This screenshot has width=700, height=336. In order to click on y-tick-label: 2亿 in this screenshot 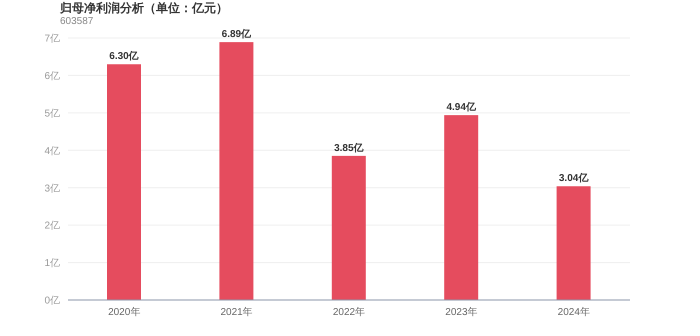, I will do `click(52, 226)`.